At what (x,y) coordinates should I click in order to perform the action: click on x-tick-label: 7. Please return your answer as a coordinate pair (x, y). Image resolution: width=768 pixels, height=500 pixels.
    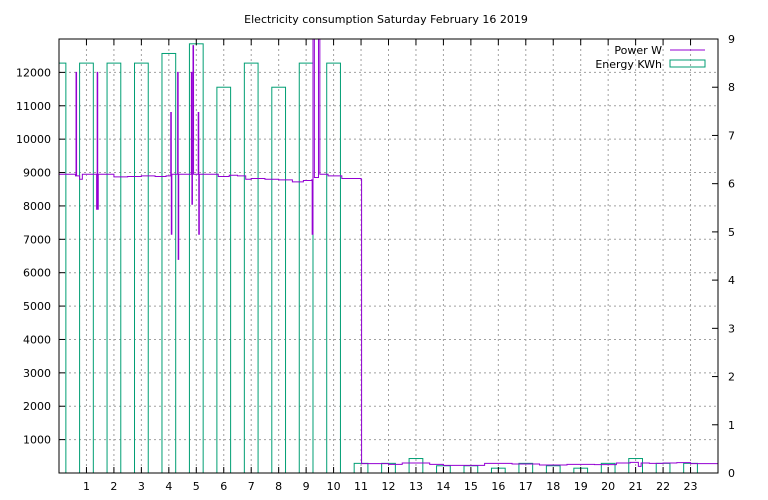
    Looking at the image, I should click on (251, 486).